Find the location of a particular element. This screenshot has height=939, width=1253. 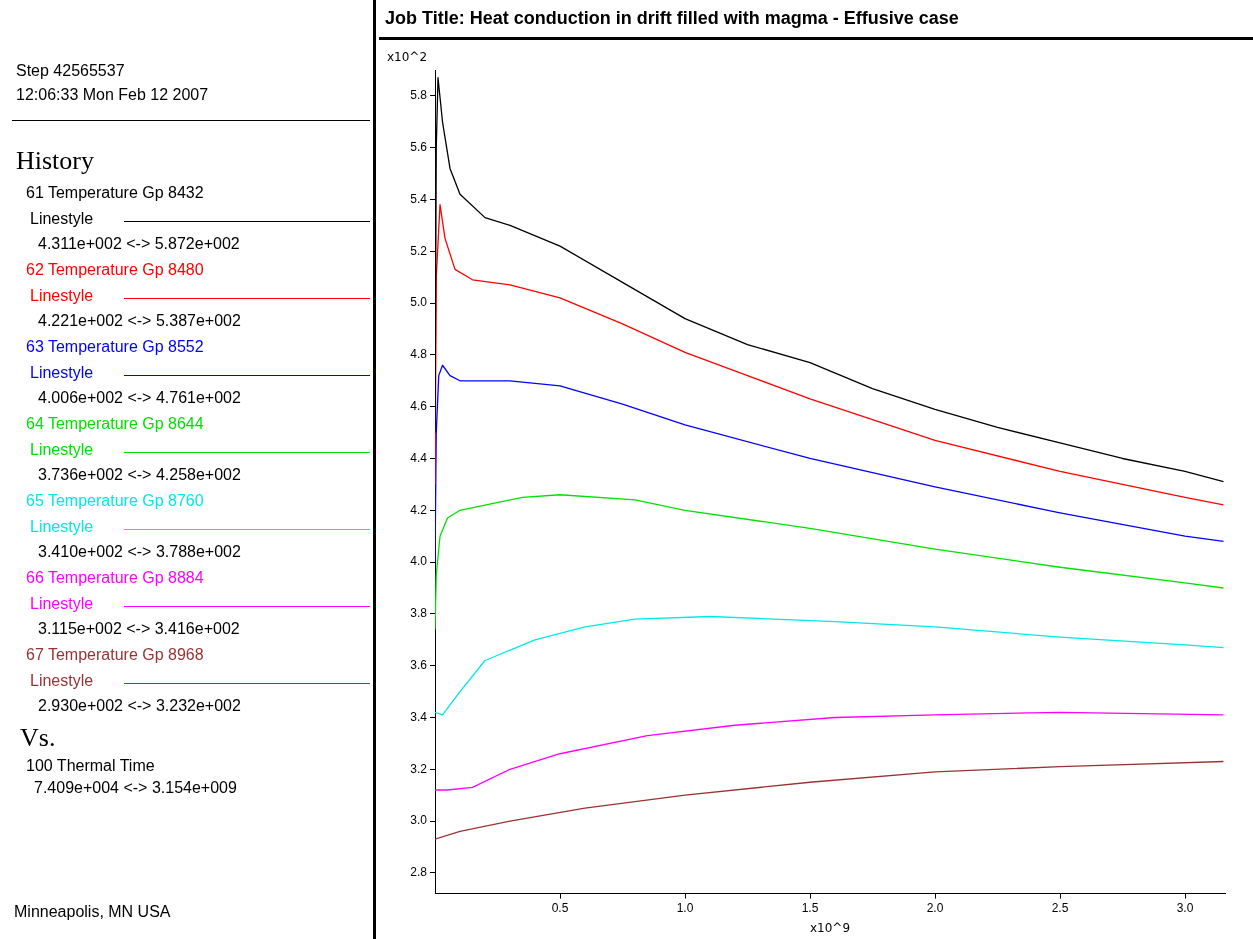

x-tick-label: 0.5 is located at coordinates (560, 908).